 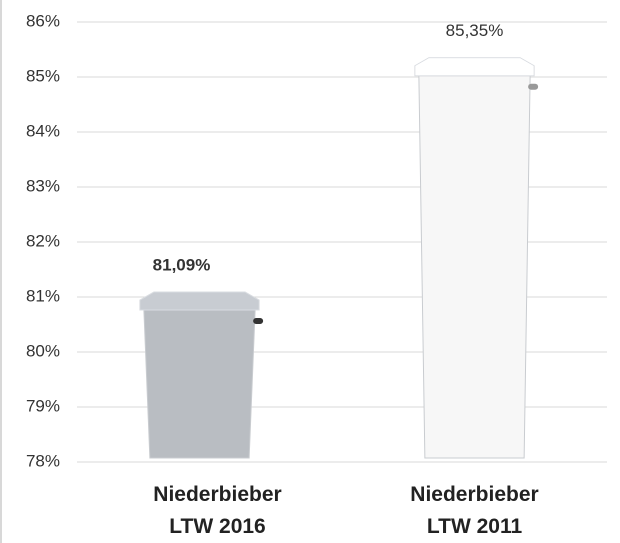 I want to click on y-tick-label: 82%, so click(x=43, y=240).